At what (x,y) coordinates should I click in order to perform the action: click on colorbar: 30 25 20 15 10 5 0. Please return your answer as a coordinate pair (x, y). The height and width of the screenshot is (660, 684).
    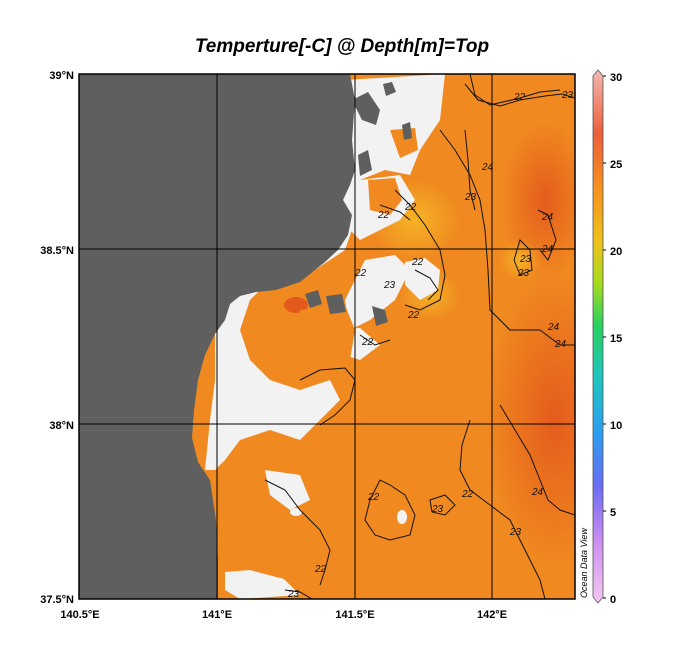
    Looking at the image, I should click on (607, 337).